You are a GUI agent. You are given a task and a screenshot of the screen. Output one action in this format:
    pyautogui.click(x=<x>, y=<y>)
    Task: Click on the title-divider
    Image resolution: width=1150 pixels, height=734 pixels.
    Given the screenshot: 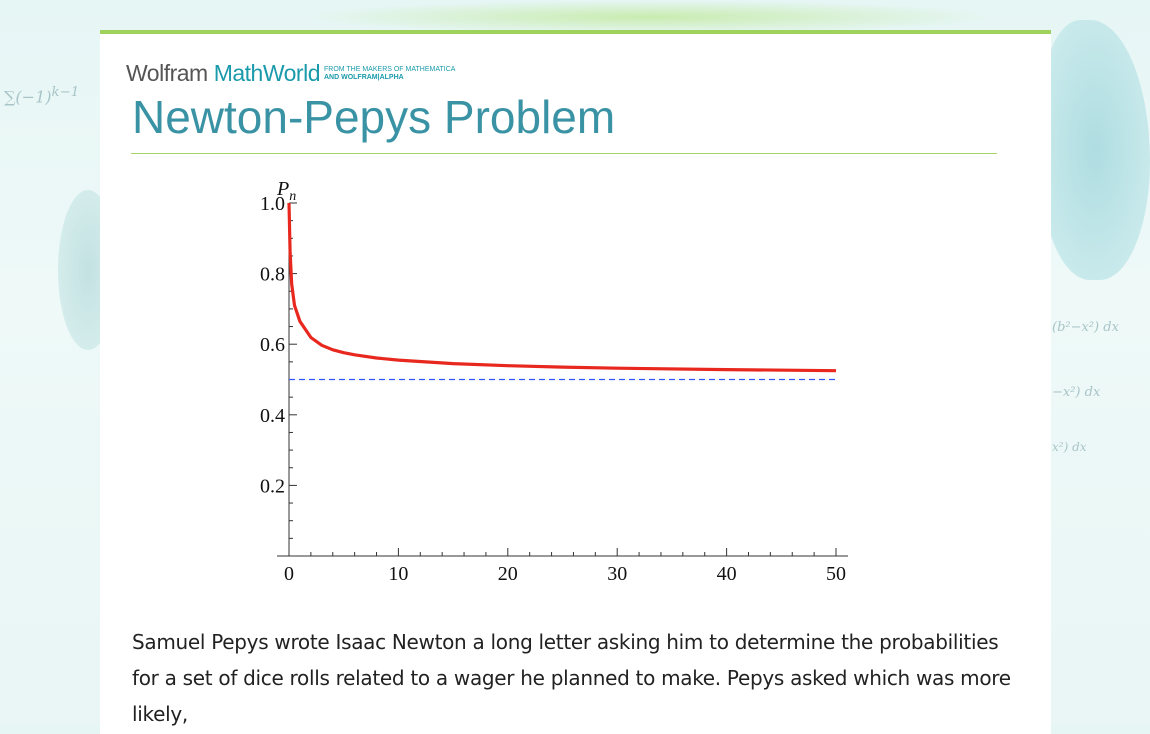 What is the action you would take?
    pyautogui.click(x=564, y=153)
    